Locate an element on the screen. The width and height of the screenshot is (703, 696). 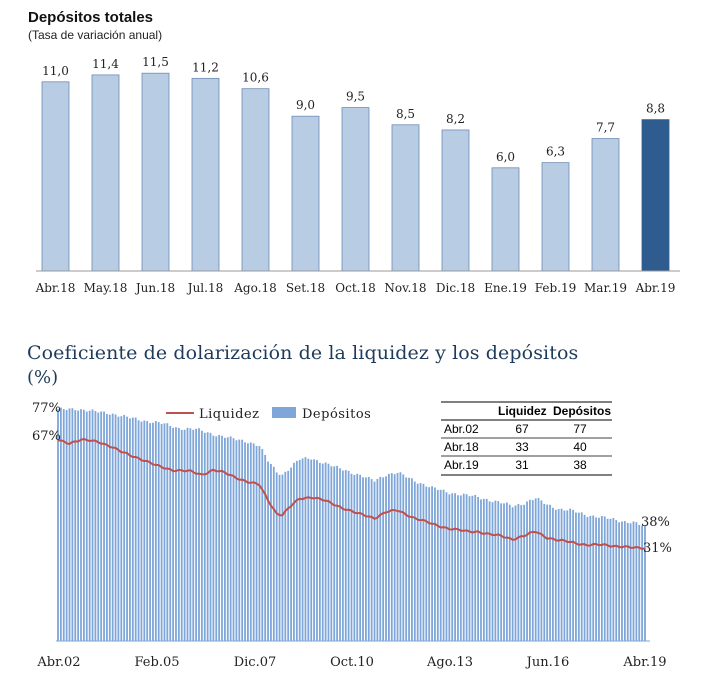
bar-value-label: 9,5 is located at coordinates (355, 97).